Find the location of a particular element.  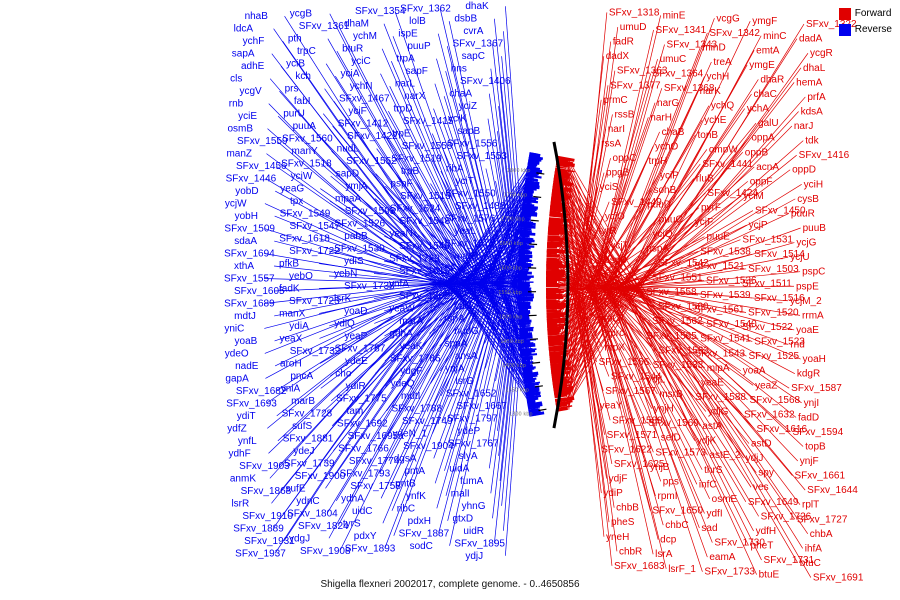

forward-gene-label: SFxv_1342 is located at coordinates (734, 33).